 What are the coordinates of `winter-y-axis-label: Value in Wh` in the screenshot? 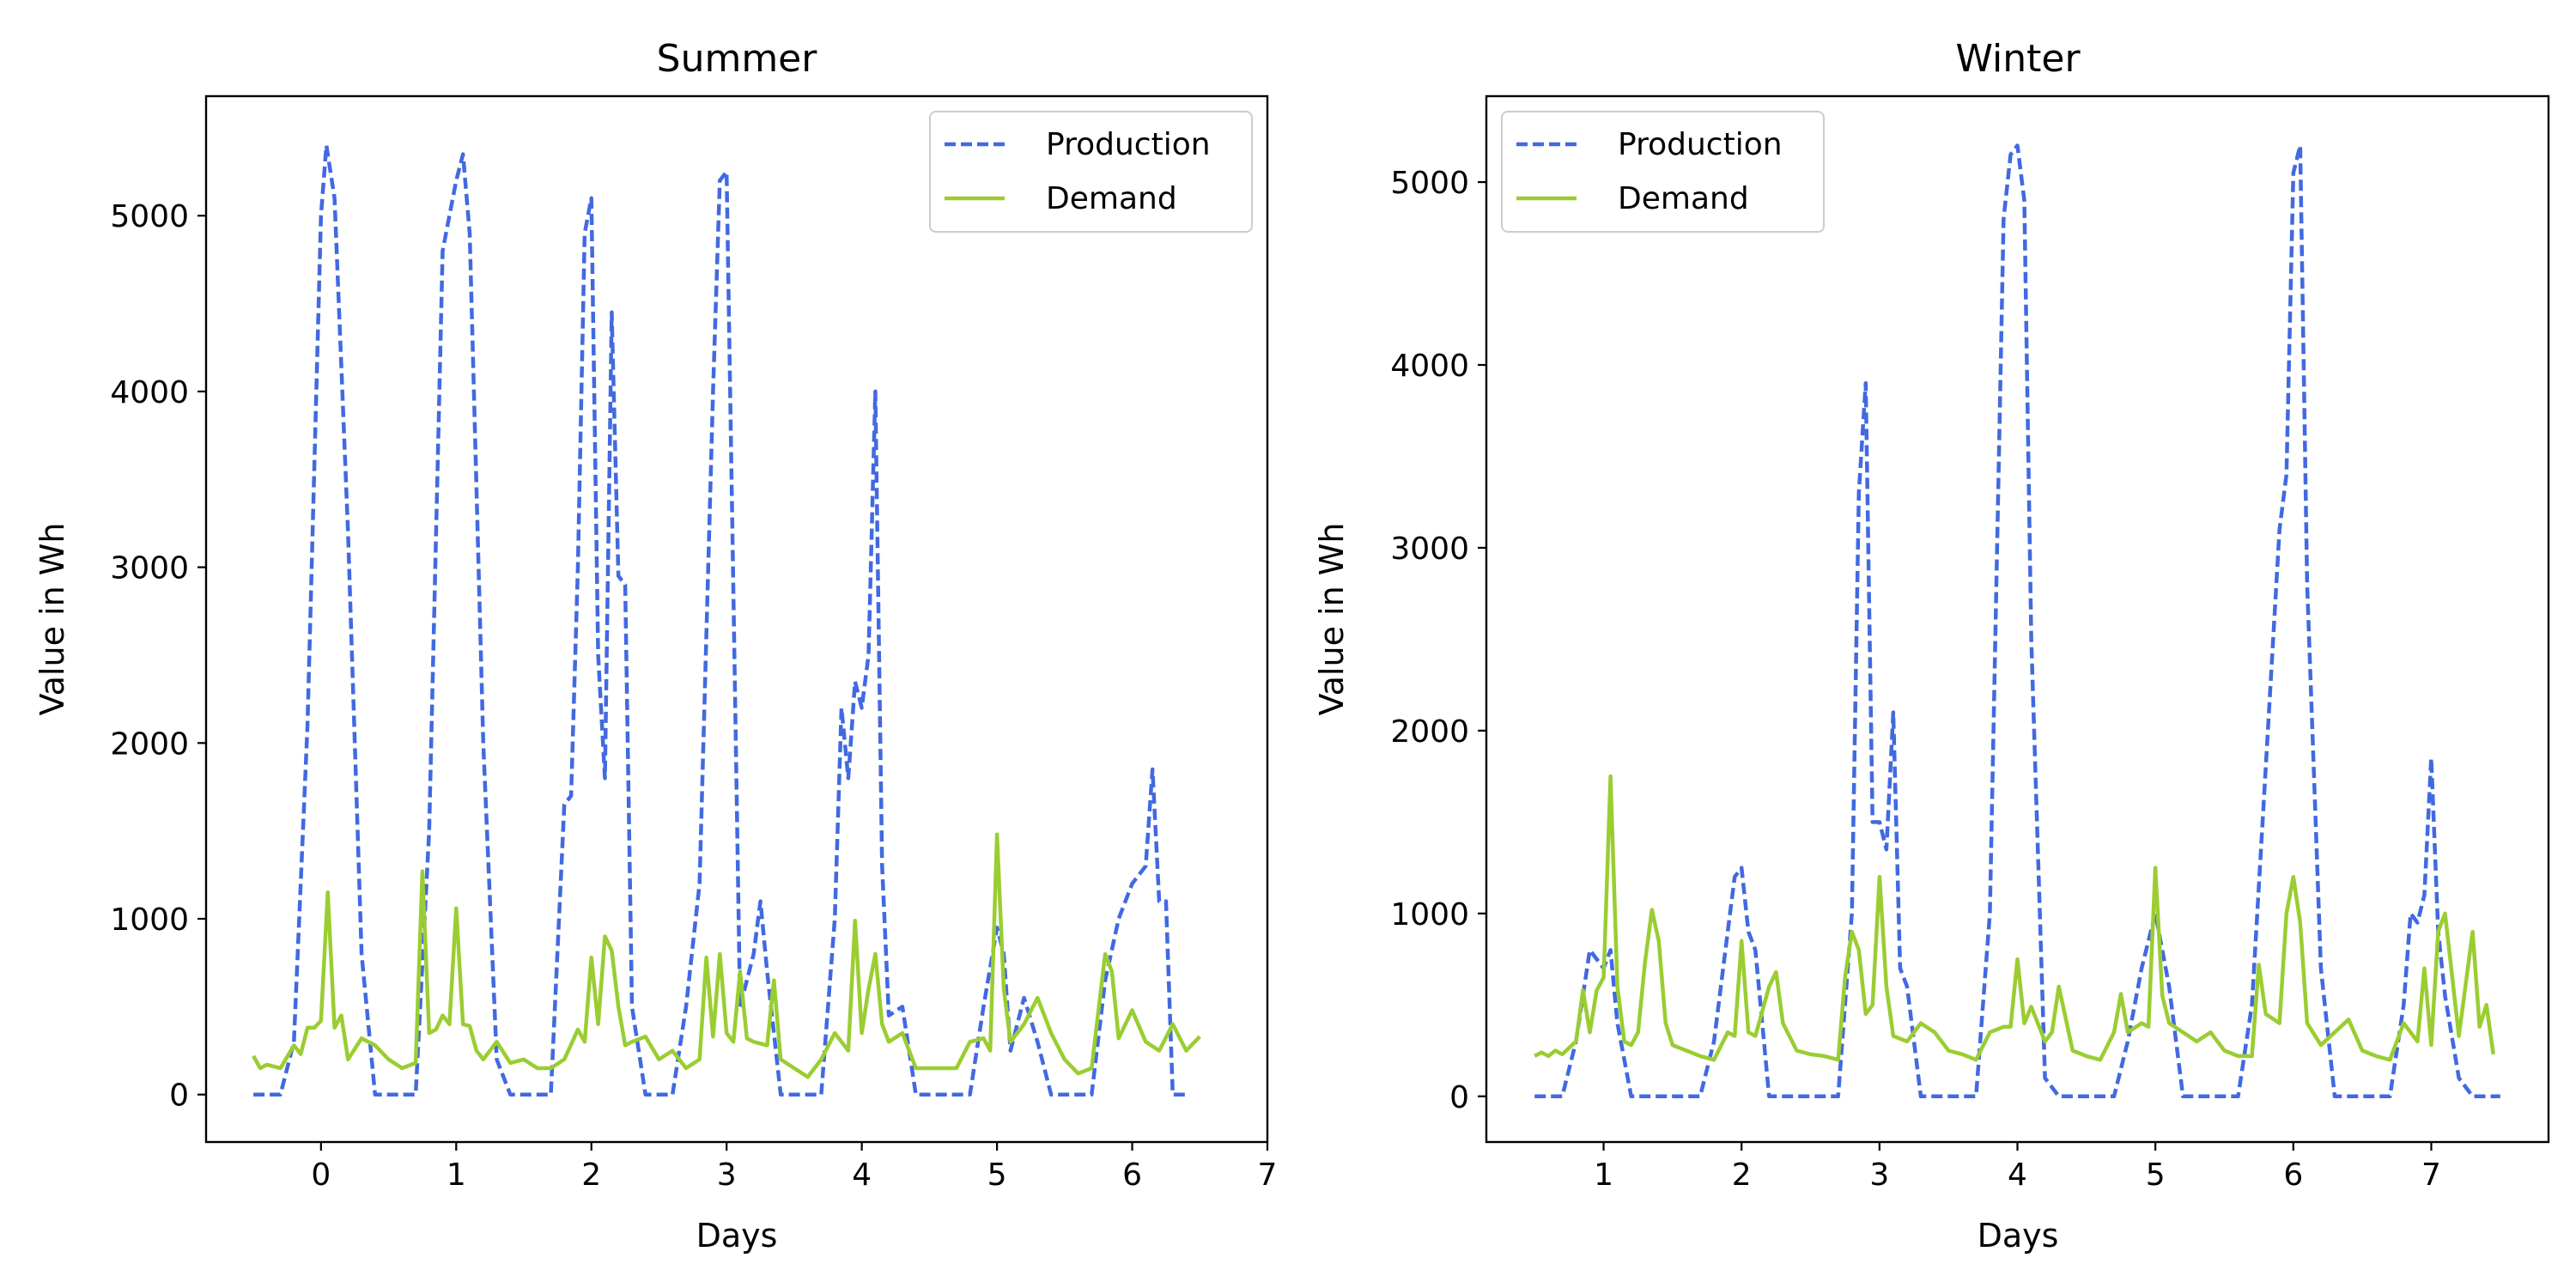 It's located at (1332, 619).